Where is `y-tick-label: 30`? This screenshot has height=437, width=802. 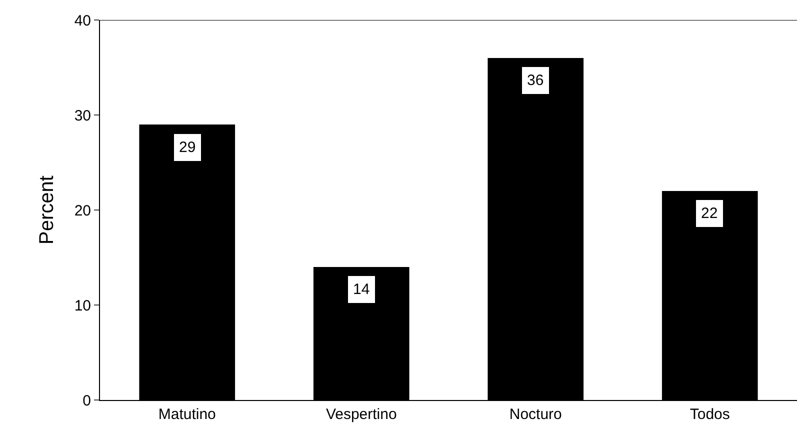
y-tick-label: 30 is located at coordinates (82, 115).